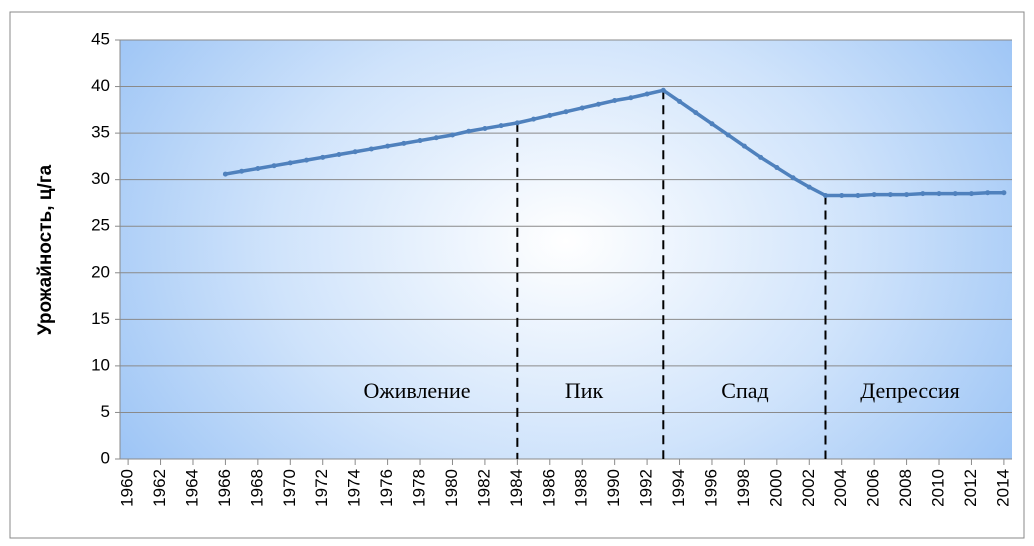 This screenshot has height=546, width=1034. What do you see at coordinates (45, 249) in the screenshot?
I see `y-axis-label: Урожайность, ц/га` at bounding box center [45, 249].